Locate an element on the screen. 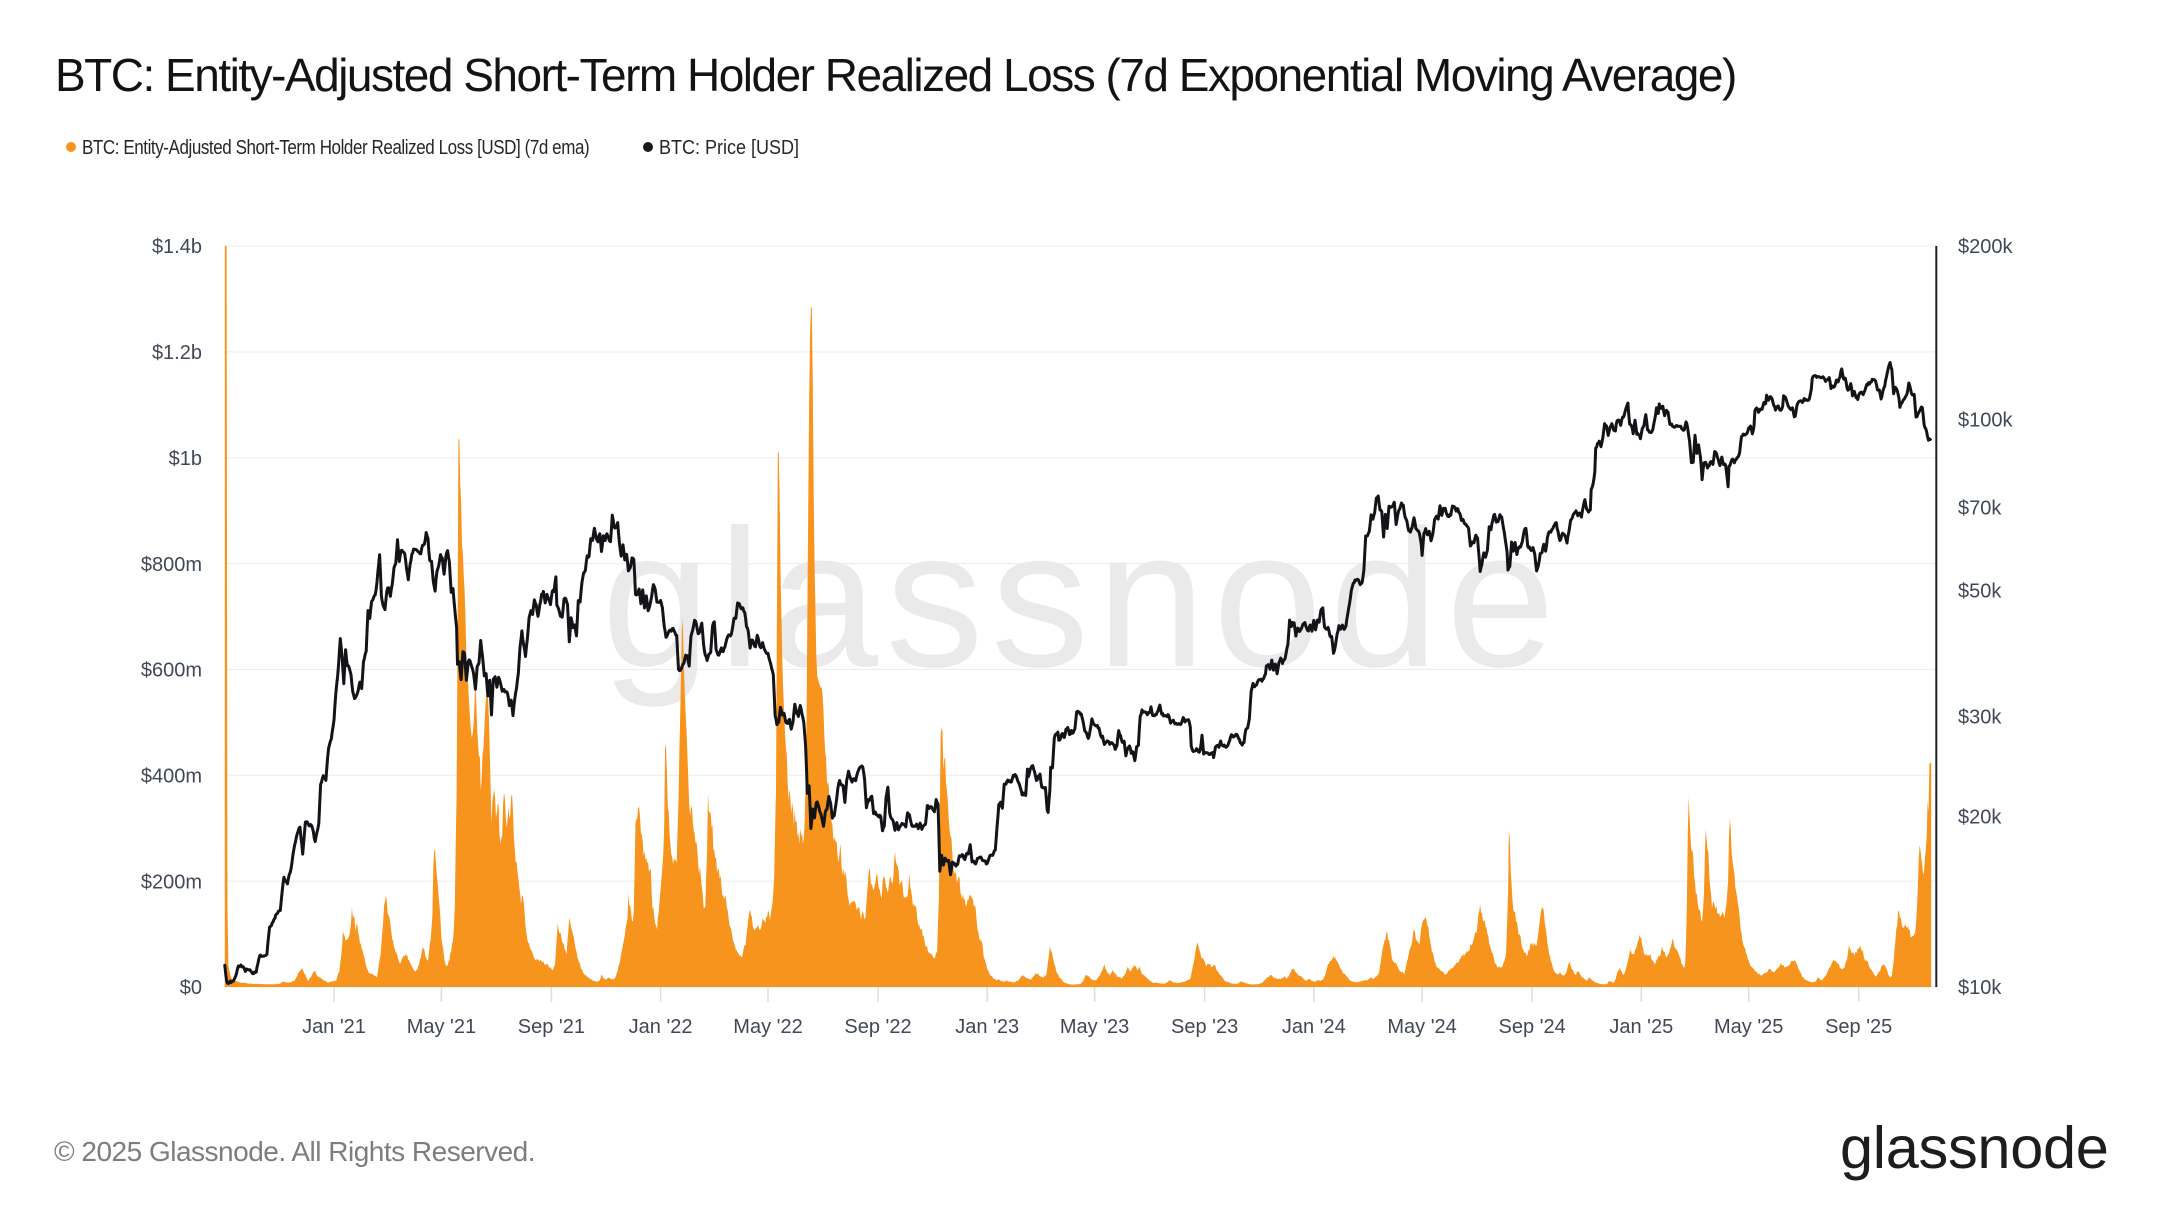  svg-text: Jan '23 is located at coordinates (987, 1027).